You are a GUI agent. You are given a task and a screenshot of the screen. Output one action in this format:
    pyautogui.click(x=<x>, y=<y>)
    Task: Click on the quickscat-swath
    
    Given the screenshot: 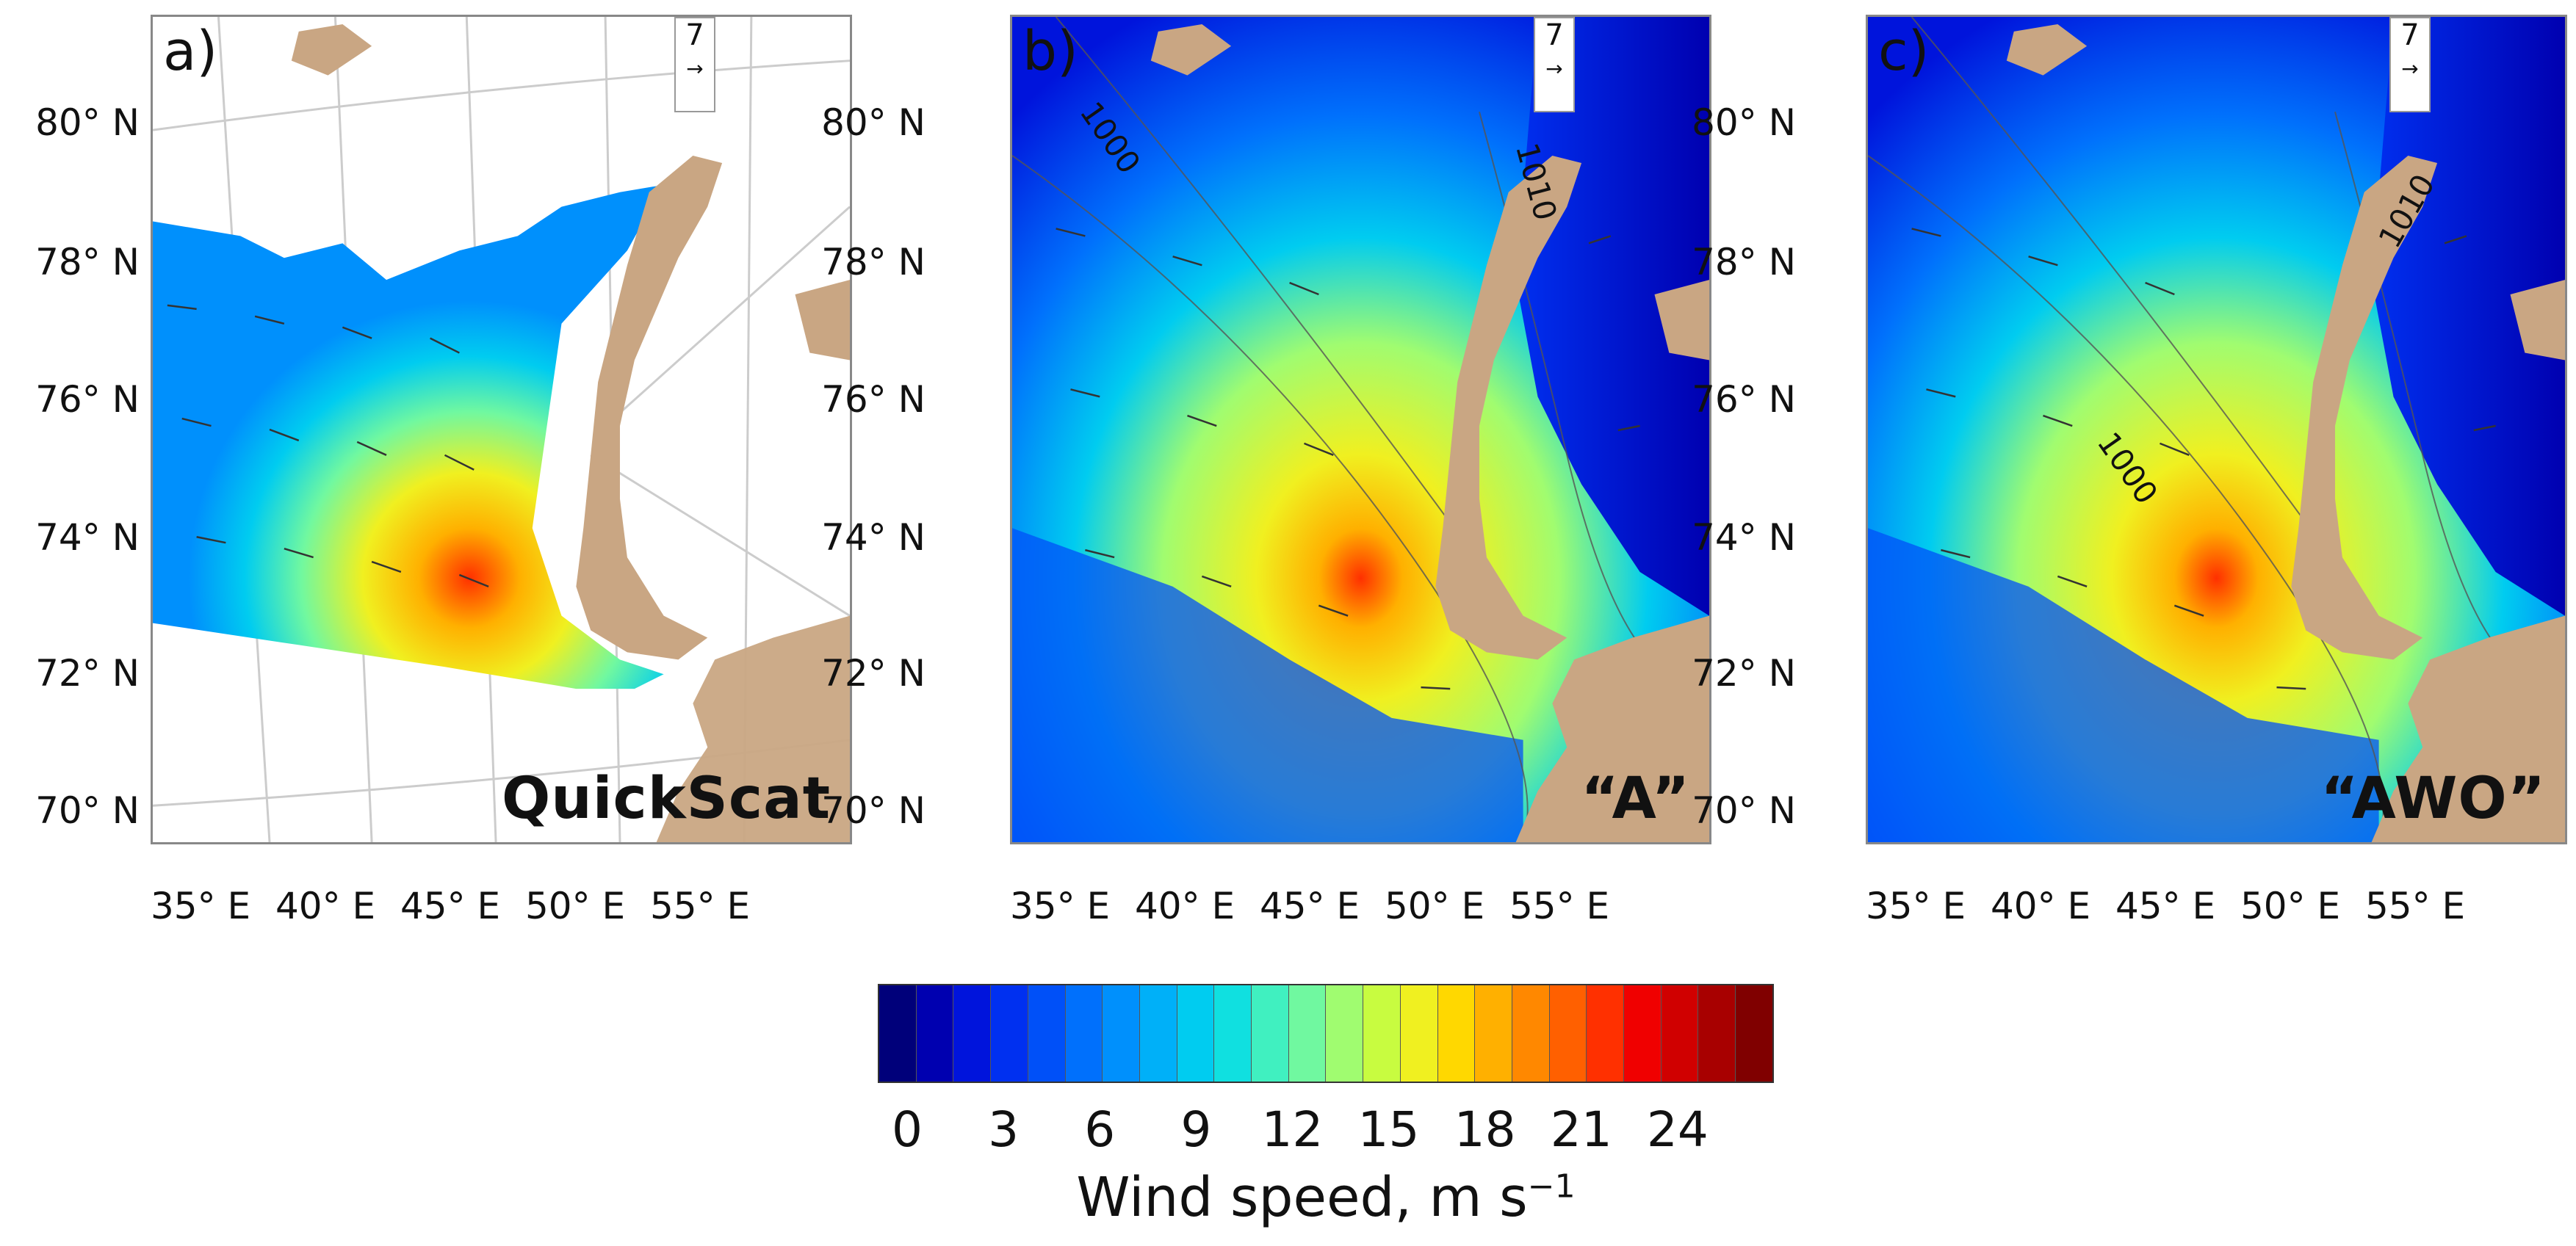 What is the action you would take?
    pyautogui.click(x=409, y=436)
    